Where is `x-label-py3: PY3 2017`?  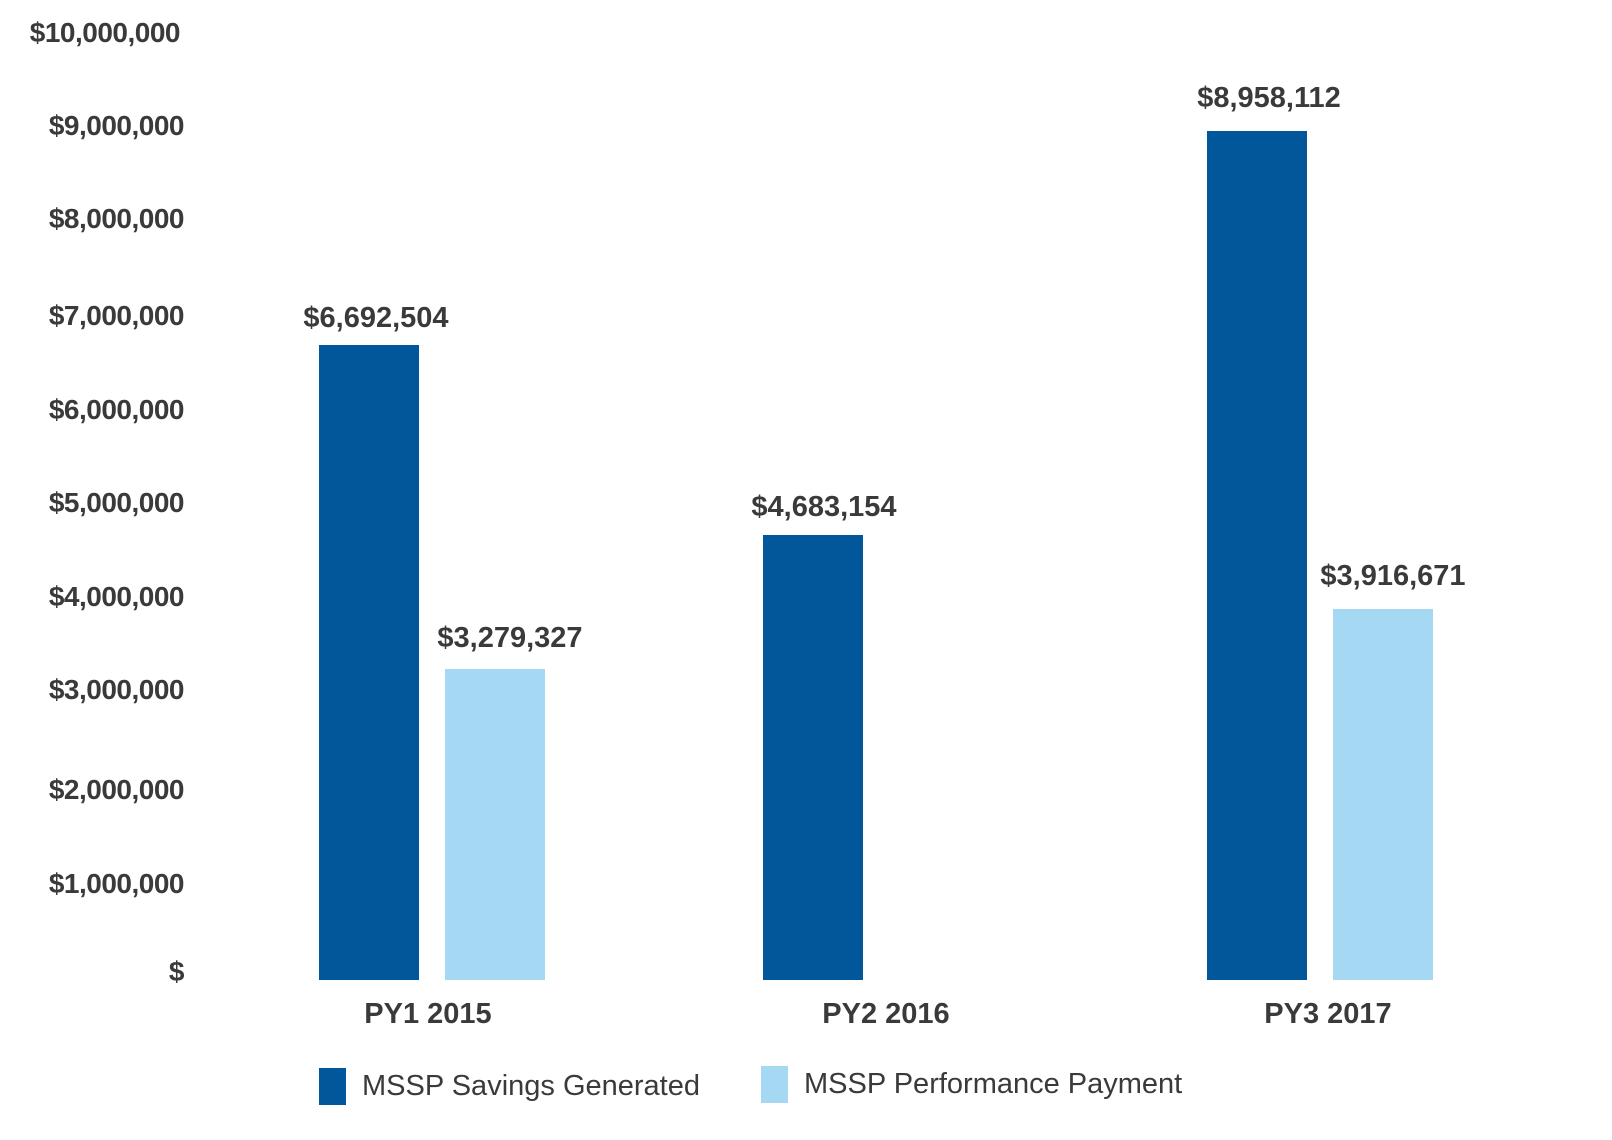
x-label-py3: PY3 2017 is located at coordinates (1328, 1014).